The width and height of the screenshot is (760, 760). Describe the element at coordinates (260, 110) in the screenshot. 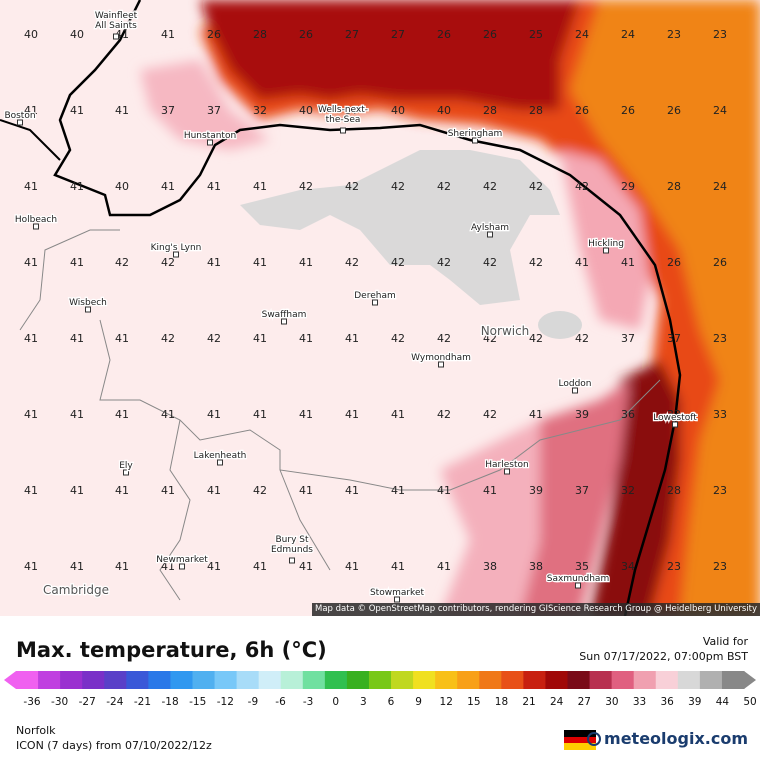

I see `grid-value: 32` at that location.